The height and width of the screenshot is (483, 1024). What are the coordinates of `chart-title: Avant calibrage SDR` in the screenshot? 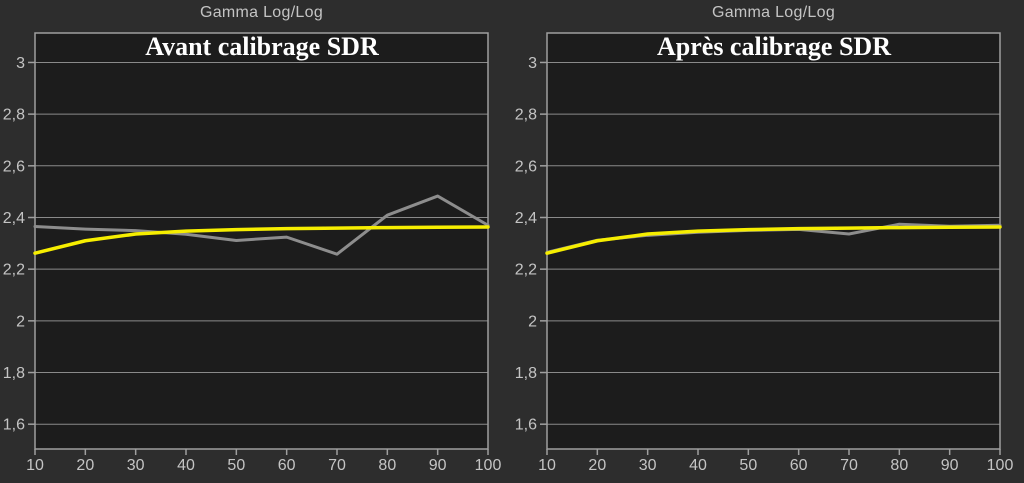 It's located at (262, 46).